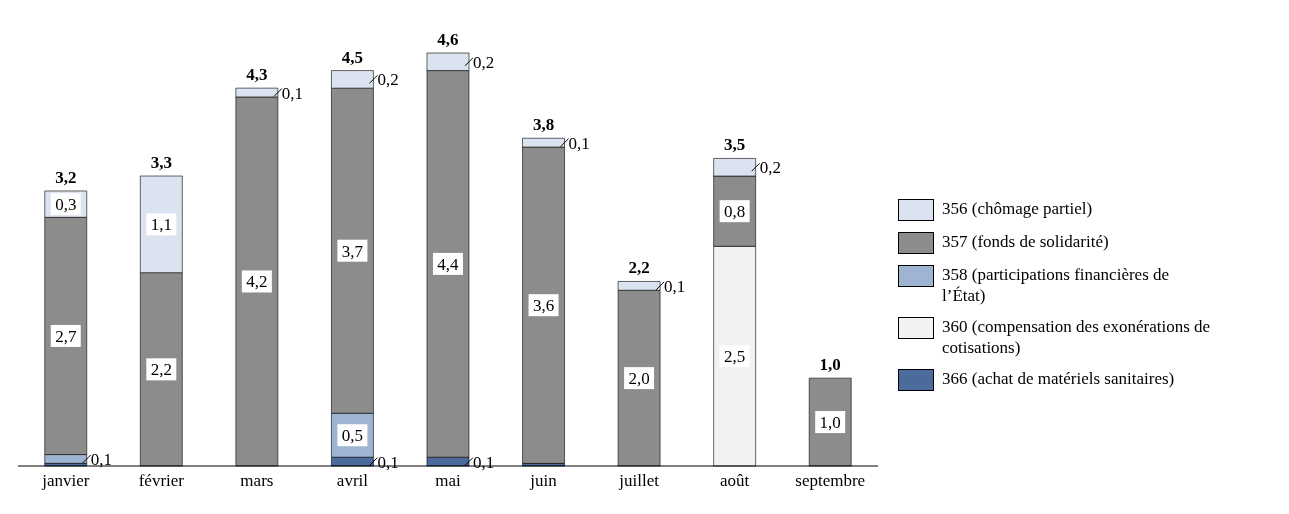  What do you see at coordinates (543, 125) in the screenshot?
I see `total-label: 3,8` at bounding box center [543, 125].